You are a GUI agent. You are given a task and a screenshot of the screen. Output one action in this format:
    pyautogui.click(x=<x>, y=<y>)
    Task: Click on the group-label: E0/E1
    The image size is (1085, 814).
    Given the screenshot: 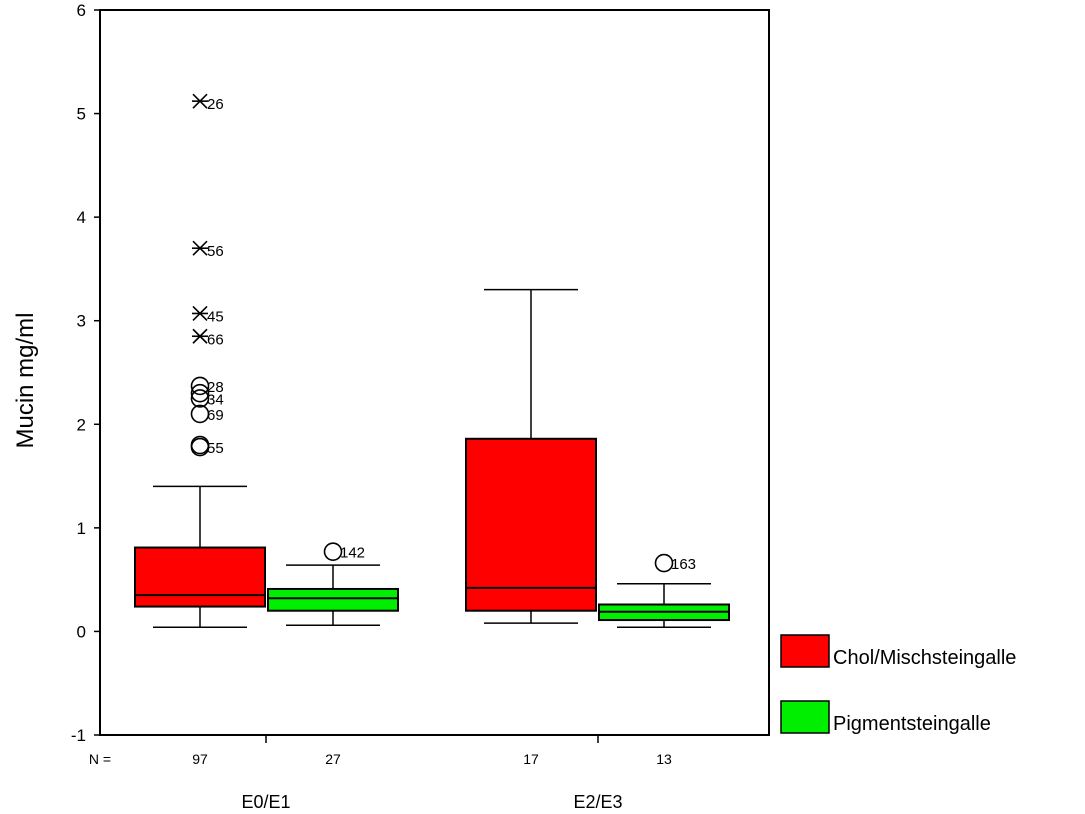 What is the action you would take?
    pyautogui.click(x=265, y=802)
    